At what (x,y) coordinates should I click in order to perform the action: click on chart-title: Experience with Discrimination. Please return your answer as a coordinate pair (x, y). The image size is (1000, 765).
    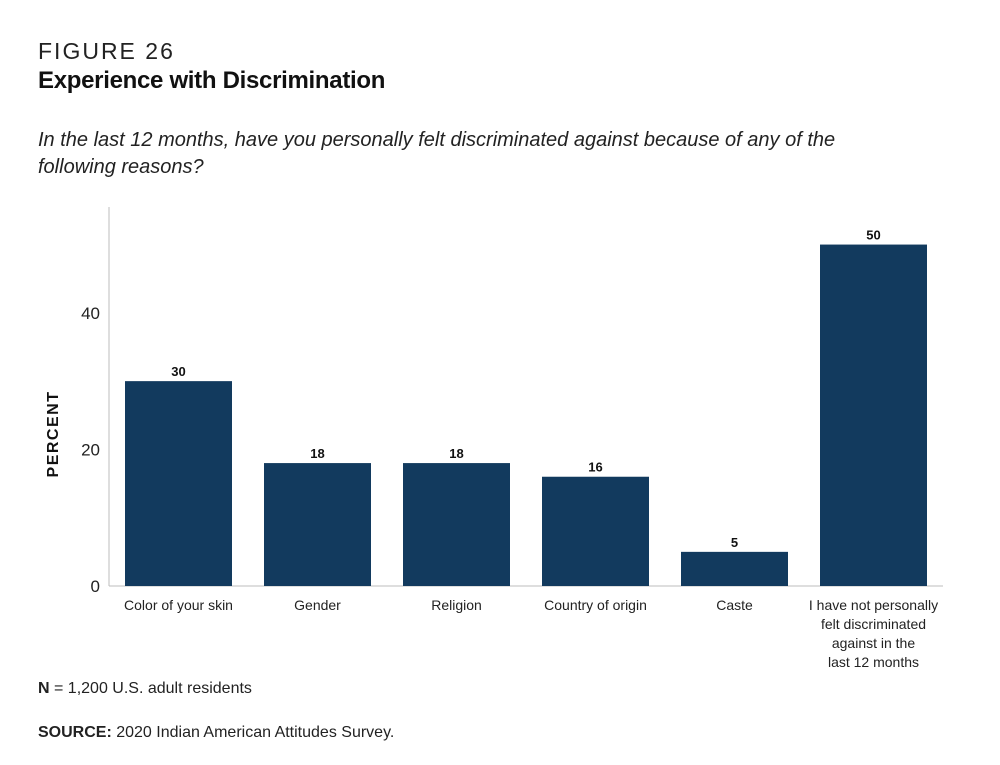
    Looking at the image, I should click on (212, 80).